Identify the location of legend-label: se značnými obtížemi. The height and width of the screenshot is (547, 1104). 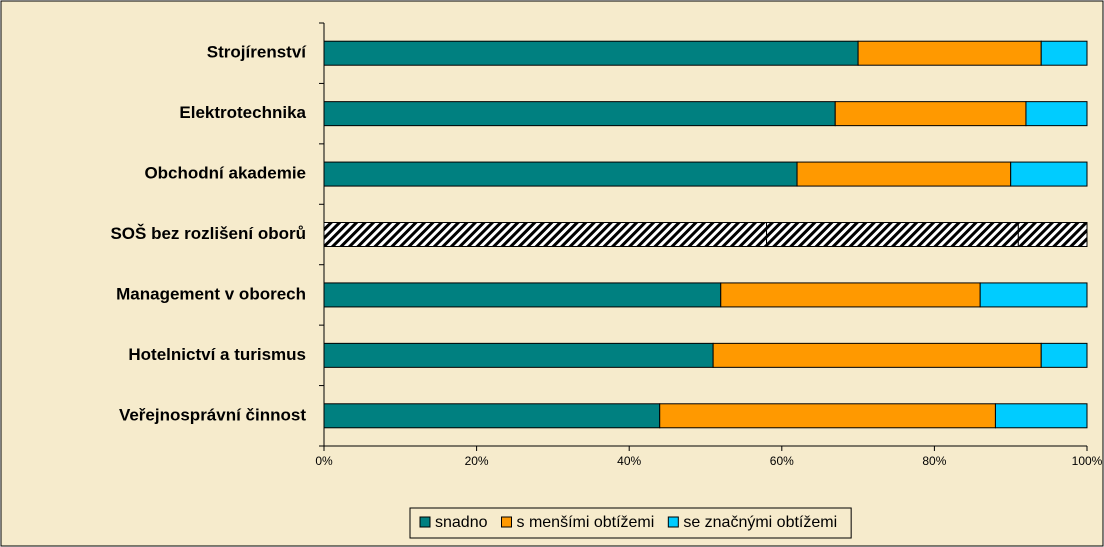
(760, 522).